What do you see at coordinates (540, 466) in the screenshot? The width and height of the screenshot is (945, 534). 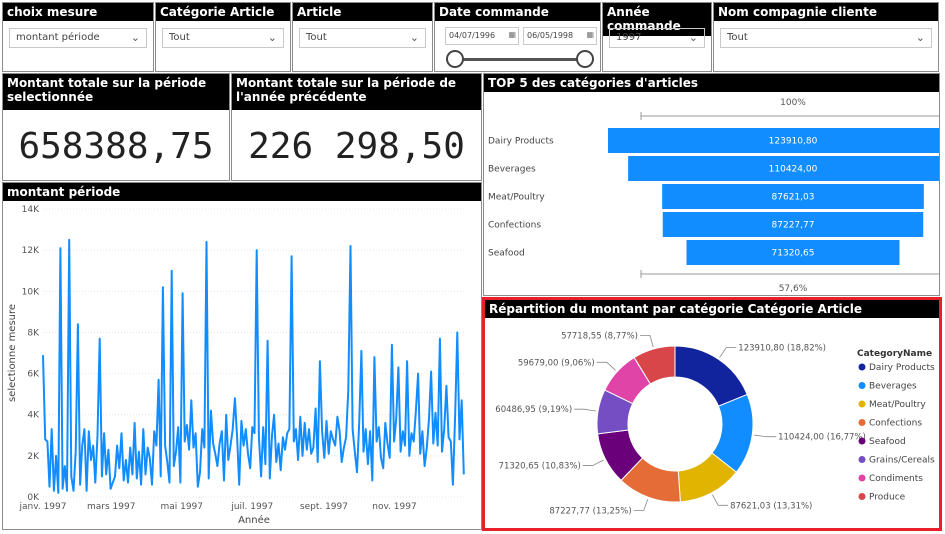 I see `donut-data-label: 71320,65 (10,83%)` at bounding box center [540, 466].